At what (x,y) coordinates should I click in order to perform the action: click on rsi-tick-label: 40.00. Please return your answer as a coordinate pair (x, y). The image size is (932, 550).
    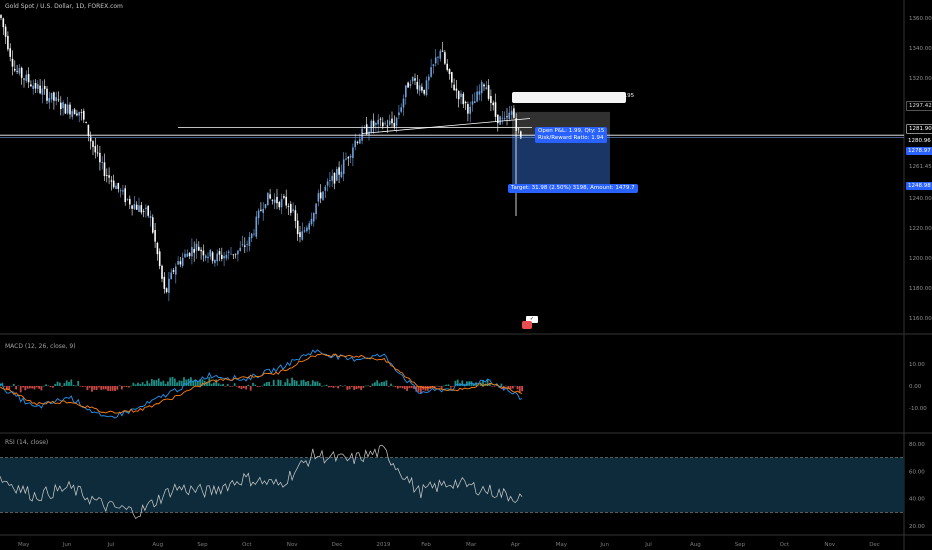
    Looking at the image, I should click on (917, 500).